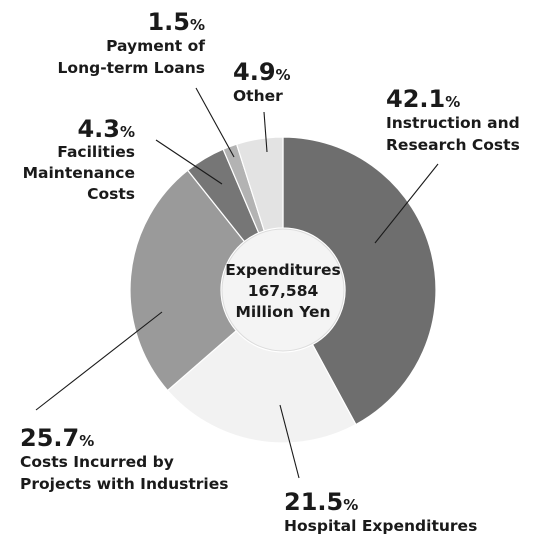 This screenshot has width=534, height=549. I want to click on donut-hole, so click(283, 290).